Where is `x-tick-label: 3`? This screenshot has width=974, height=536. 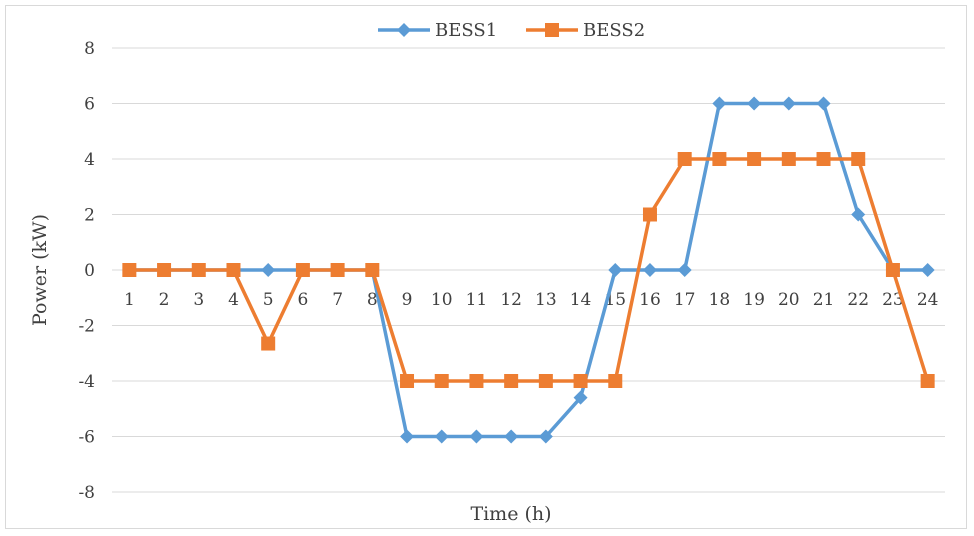 x-tick-label: 3 is located at coordinates (198, 300).